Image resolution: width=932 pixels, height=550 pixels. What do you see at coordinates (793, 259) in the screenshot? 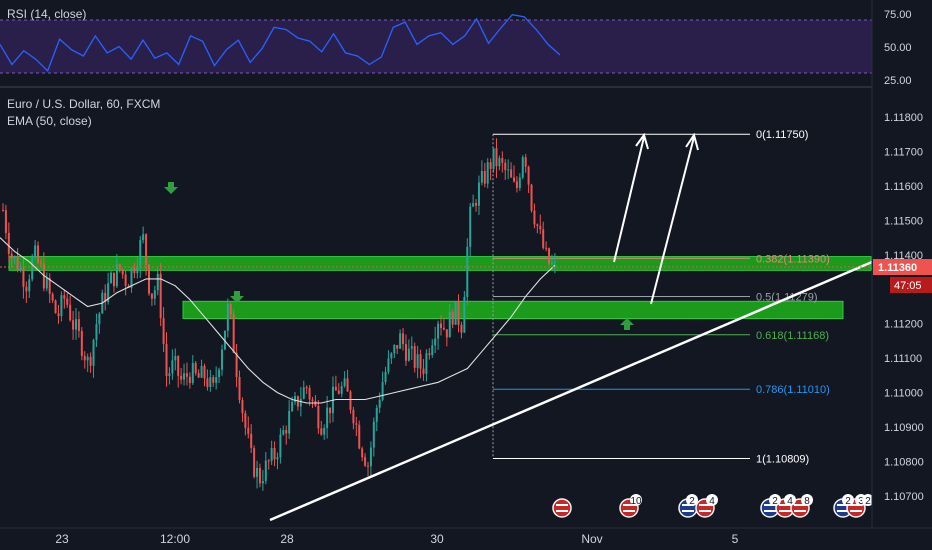
I see `fib-level-label: 0.382(1.11390)` at bounding box center [793, 259].